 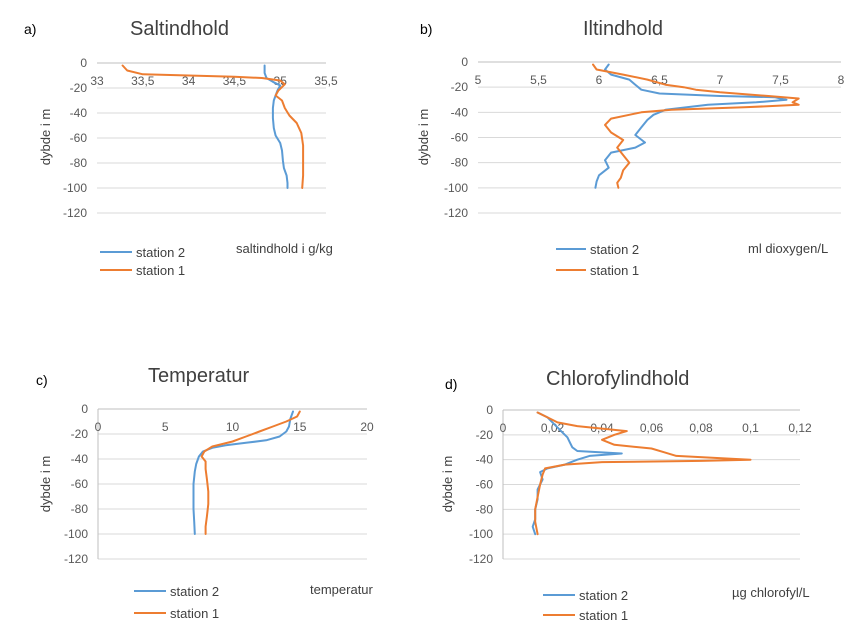 What do you see at coordinates (233, 427) in the screenshot?
I see `x-tick-label: 10` at bounding box center [233, 427].